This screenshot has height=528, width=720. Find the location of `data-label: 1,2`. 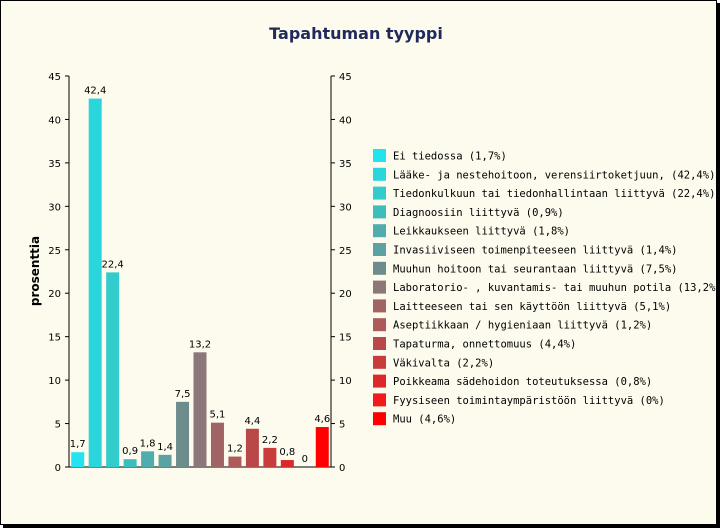

data-label: 1,2 is located at coordinates (235, 449).